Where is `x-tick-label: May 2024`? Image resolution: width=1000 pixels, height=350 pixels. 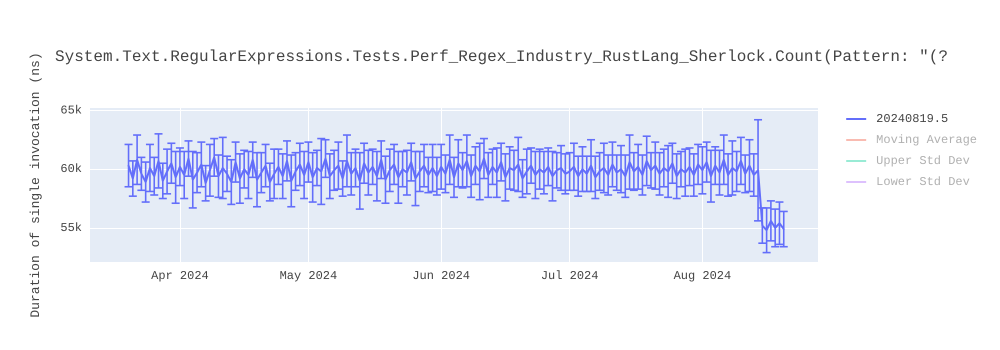
x-tick-label: May 2024 is located at coordinates (309, 276).